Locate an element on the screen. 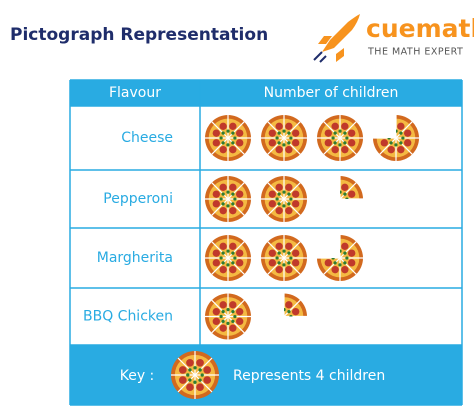 The height and width of the screenshot is (417, 474). chart-title: Pictograph Representation is located at coordinates (139, 35).